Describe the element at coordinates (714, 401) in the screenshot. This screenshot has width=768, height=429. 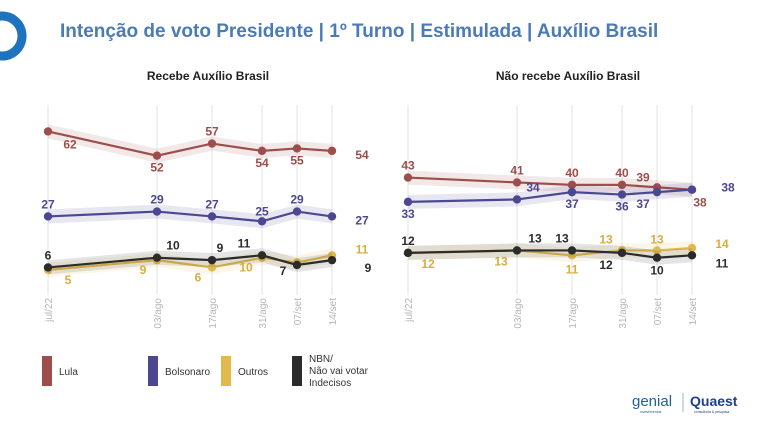
I see `quaest-logo: Quaest` at that location.